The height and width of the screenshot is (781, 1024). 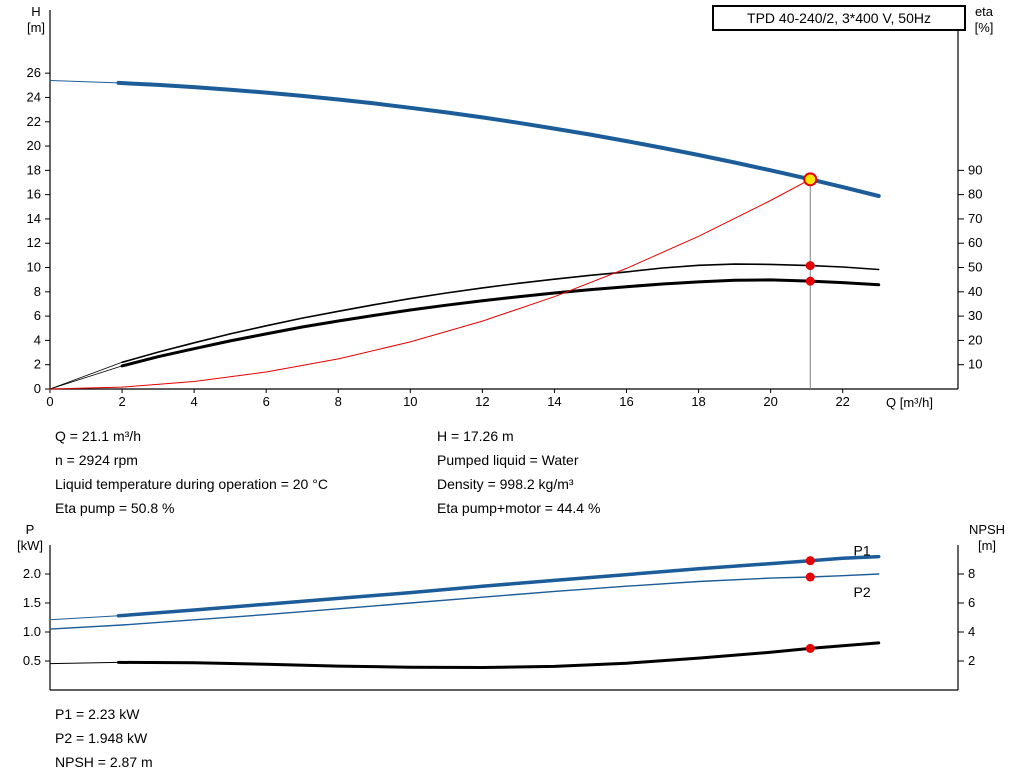 I want to click on x-tick-label: 20, so click(x=770, y=401).